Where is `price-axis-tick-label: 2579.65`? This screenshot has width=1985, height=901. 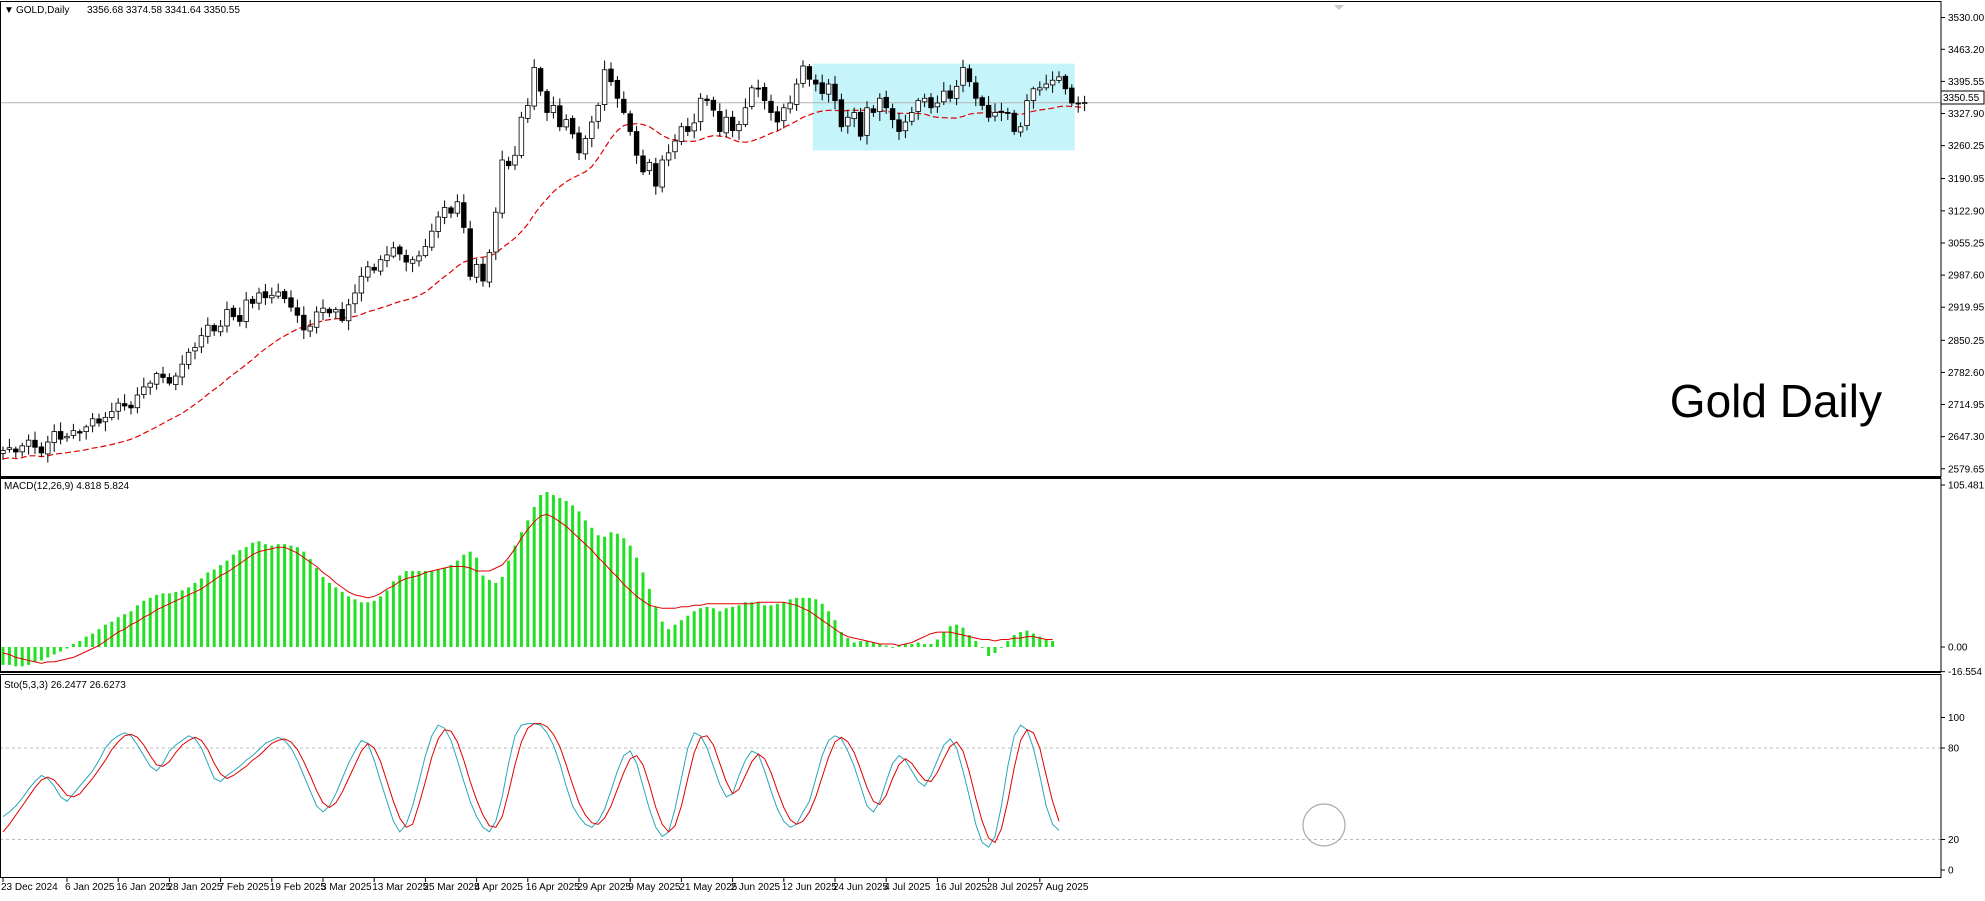
price-axis-tick-label: 2579.65 is located at coordinates (1966, 469).